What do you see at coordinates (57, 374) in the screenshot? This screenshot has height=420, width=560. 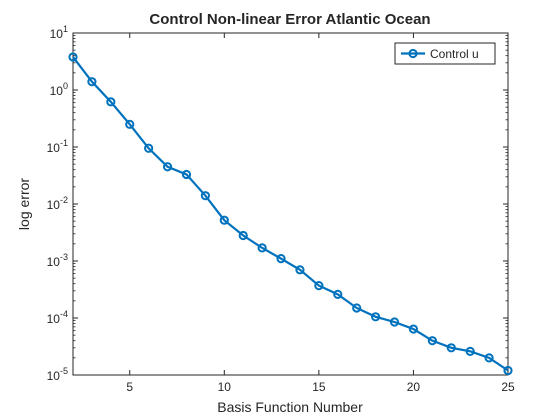 I see `y-tick-label: 10⁻⁵` at bounding box center [57, 374].